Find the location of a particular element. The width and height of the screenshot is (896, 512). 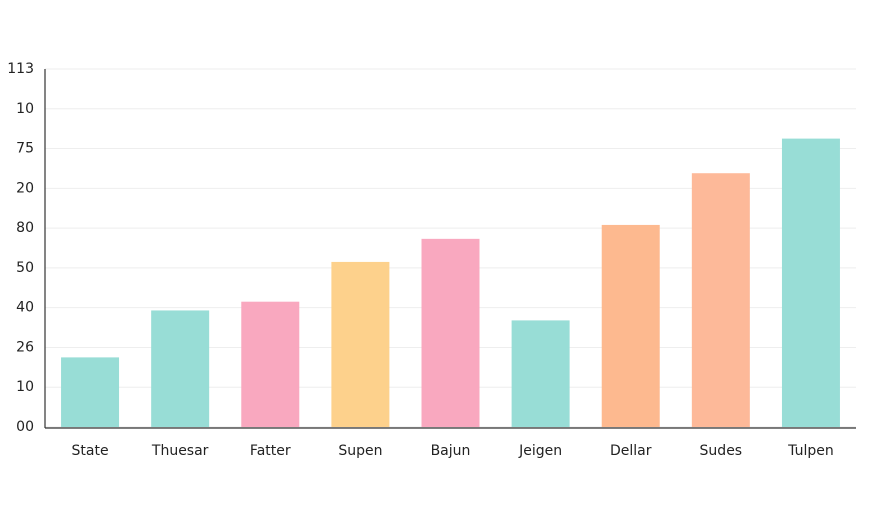

y-tick-label: 75 is located at coordinates (25, 149).